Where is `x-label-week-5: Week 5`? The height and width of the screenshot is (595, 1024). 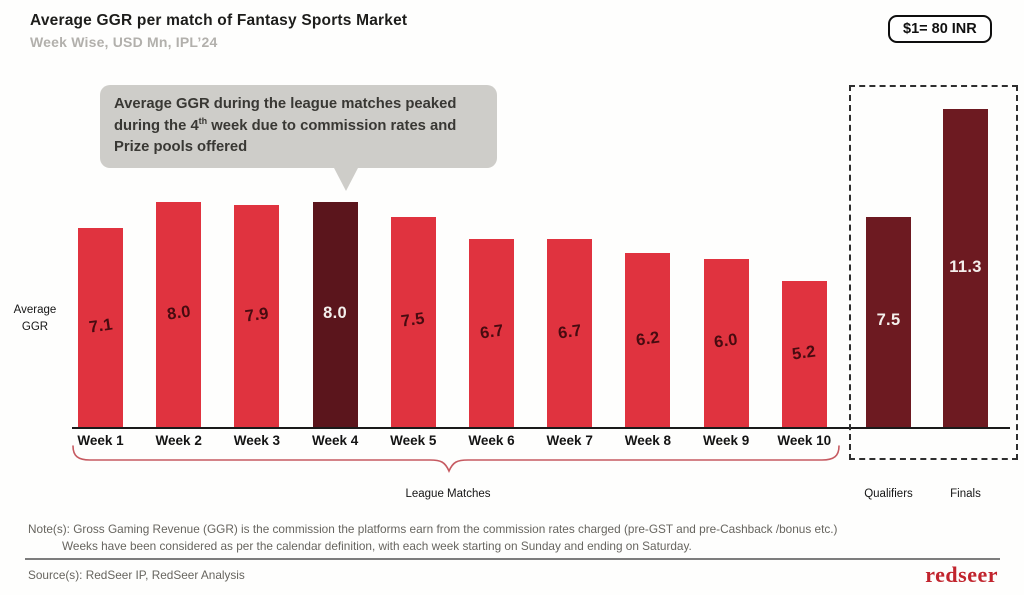
x-label-week-5: Week 5 is located at coordinates (413, 440).